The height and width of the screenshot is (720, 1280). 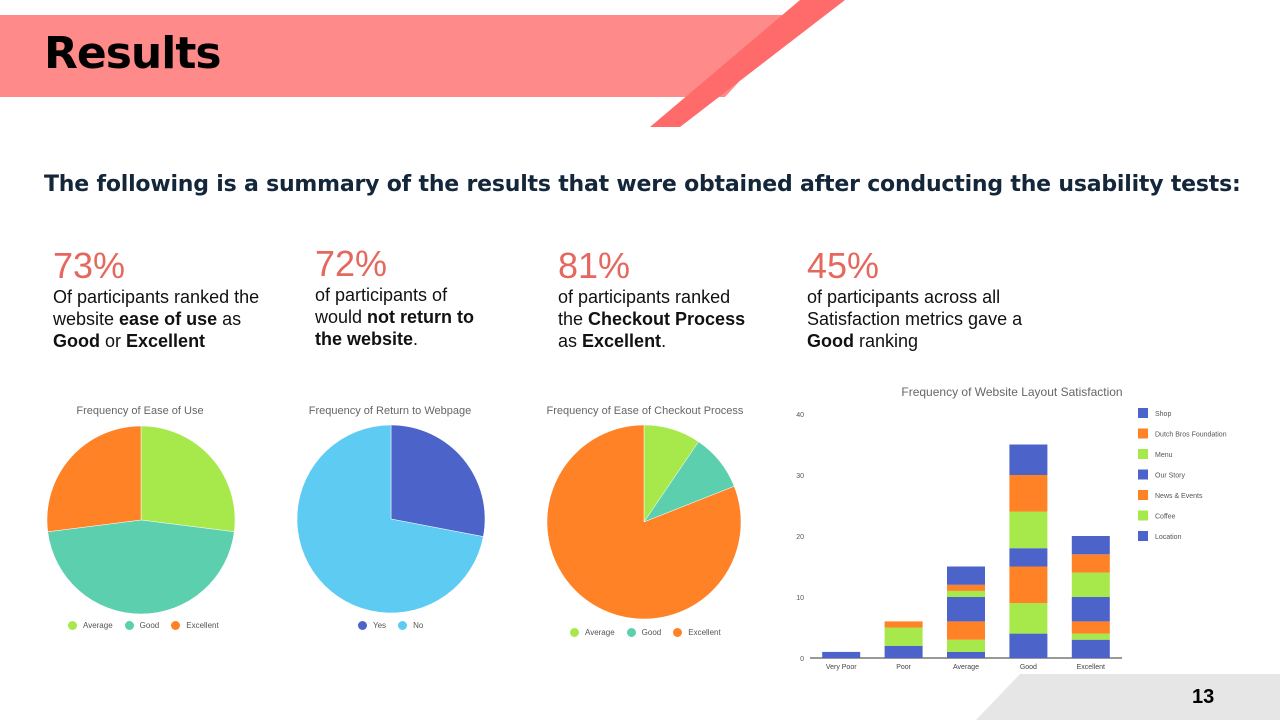 I want to click on chart-title: Frequency of Ease of Use, so click(x=140, y=411).